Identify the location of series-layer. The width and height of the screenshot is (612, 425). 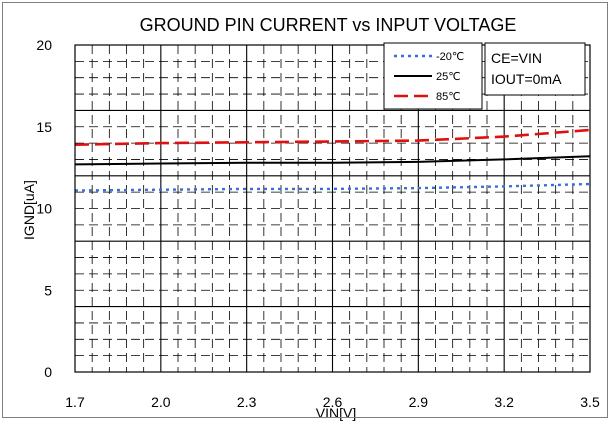
(332, 160).